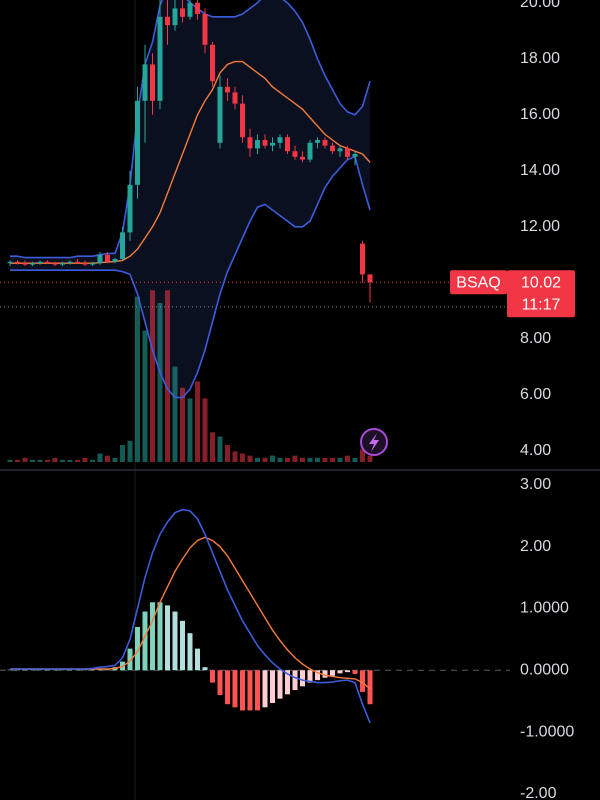  What do you see at coordinates (535, 546) in the screenshot?
I see `y-tick-label: 2.00` at bounding box center [535, 546].